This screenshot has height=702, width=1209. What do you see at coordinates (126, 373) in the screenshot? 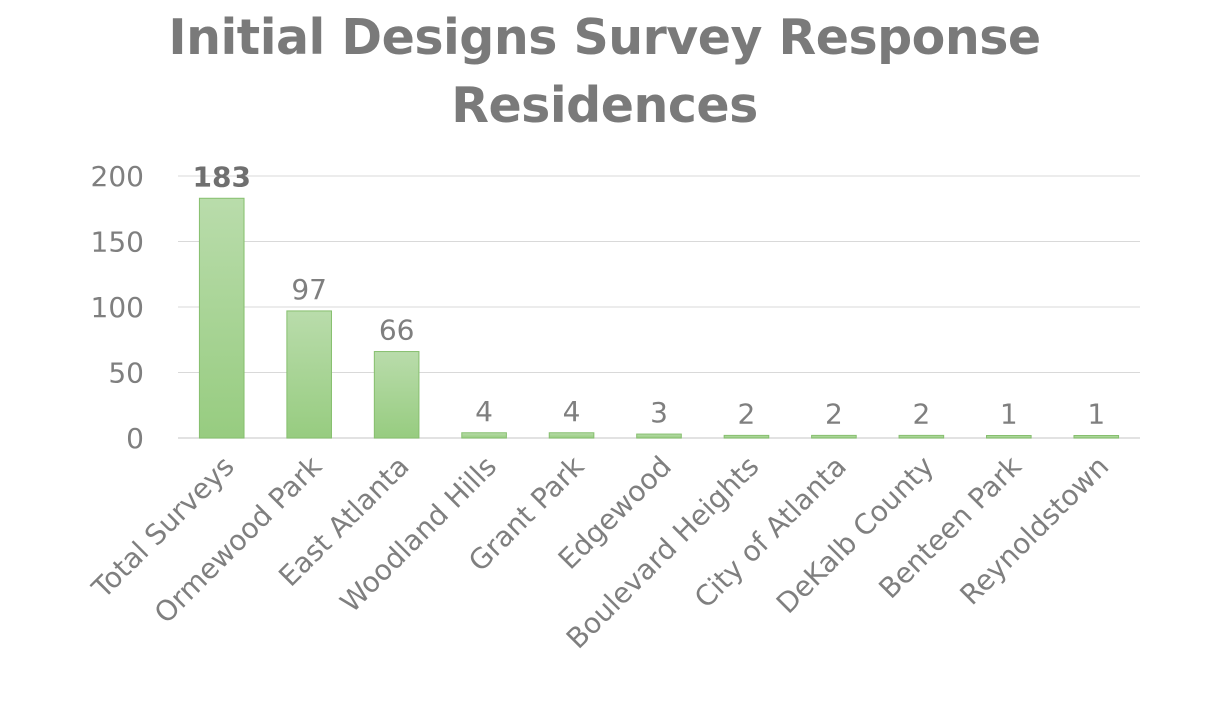
I see `y-tick-label: 50` at bounding box center [126, 373].